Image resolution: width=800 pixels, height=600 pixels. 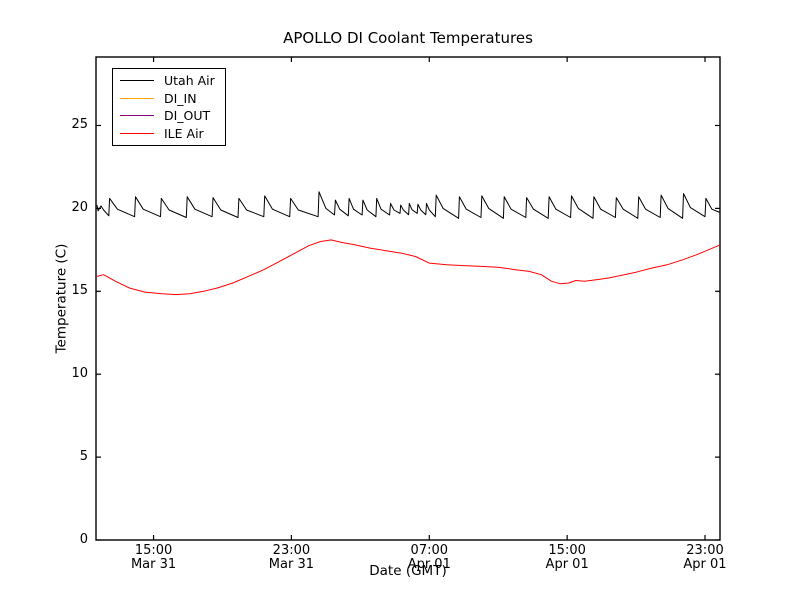 What do you see at coordinates (408, 205) in the screenshot?
I see `series-line-utah-air` at bounding box center [408, 205].